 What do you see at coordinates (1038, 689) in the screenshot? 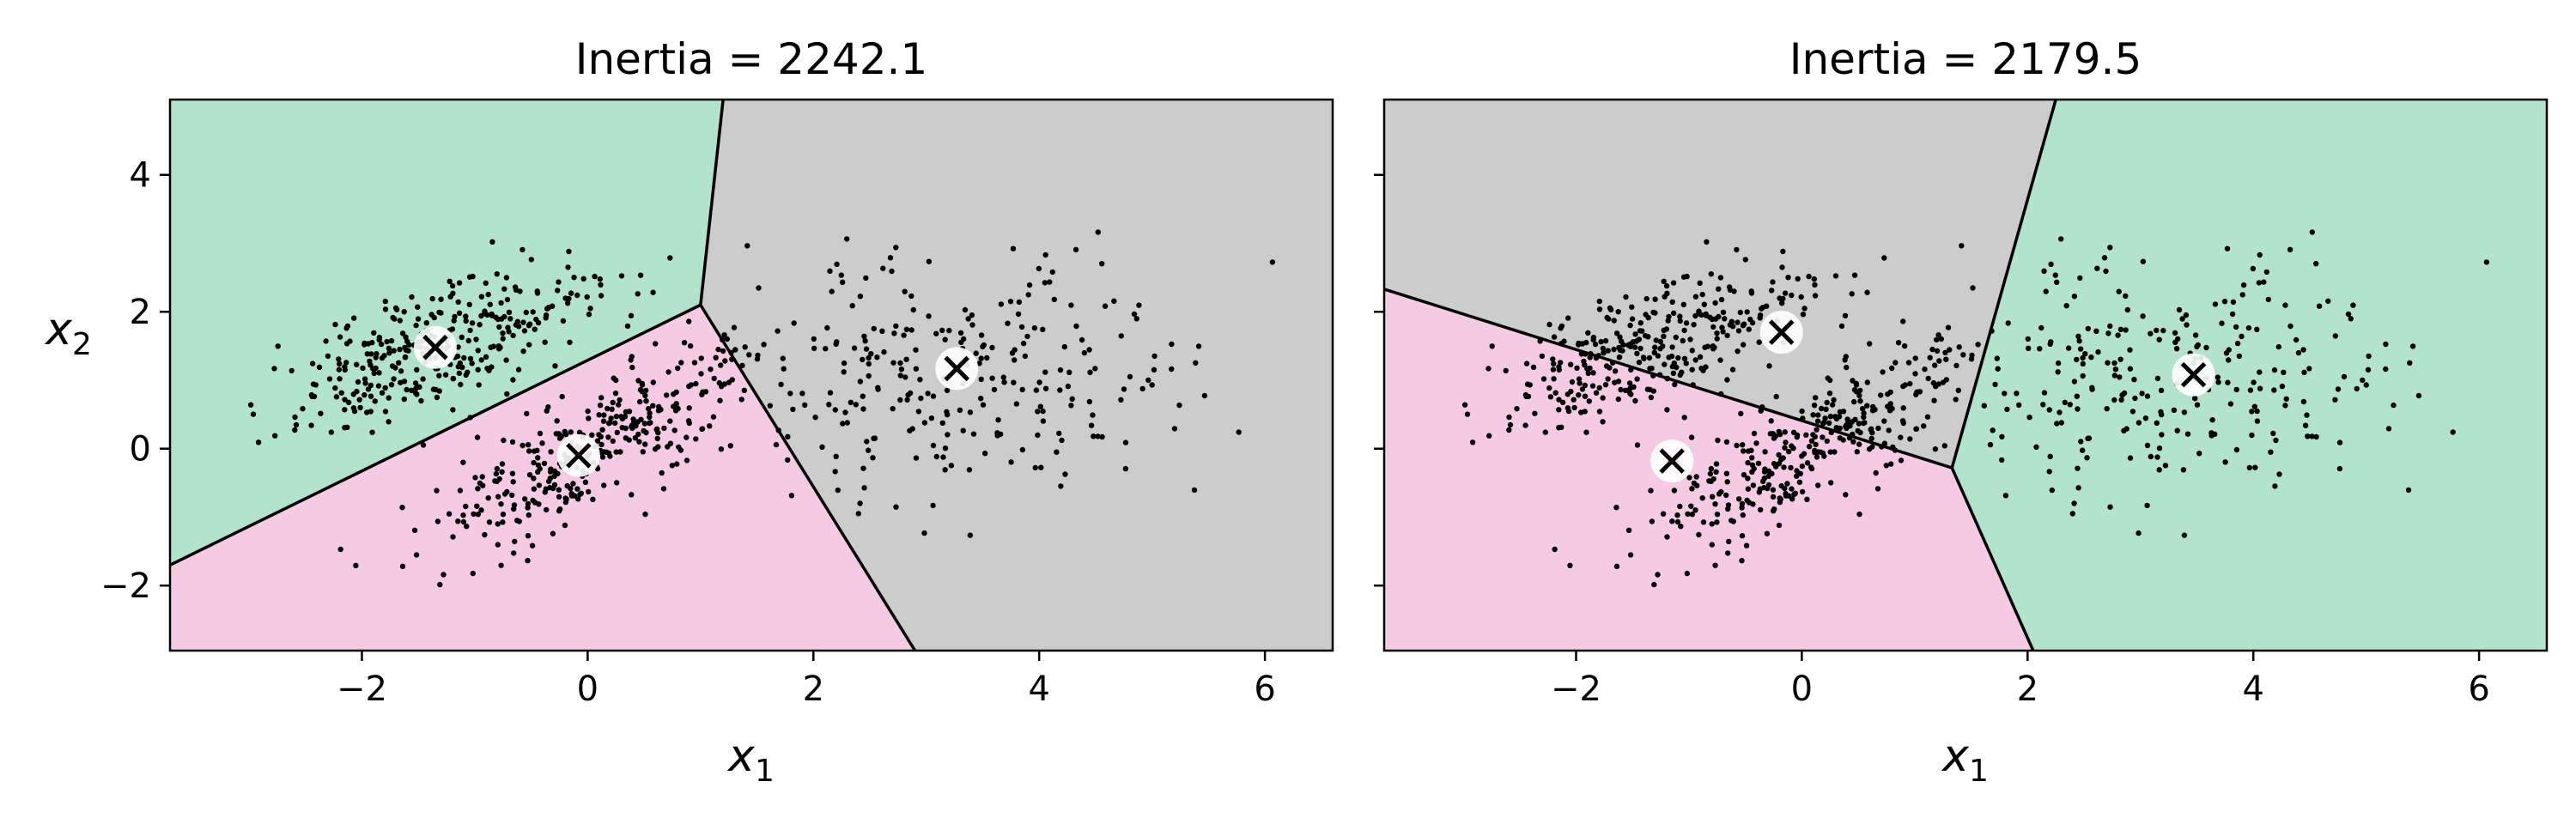
I see `x-tick-label: 4` at bounding box center [1038, 689].